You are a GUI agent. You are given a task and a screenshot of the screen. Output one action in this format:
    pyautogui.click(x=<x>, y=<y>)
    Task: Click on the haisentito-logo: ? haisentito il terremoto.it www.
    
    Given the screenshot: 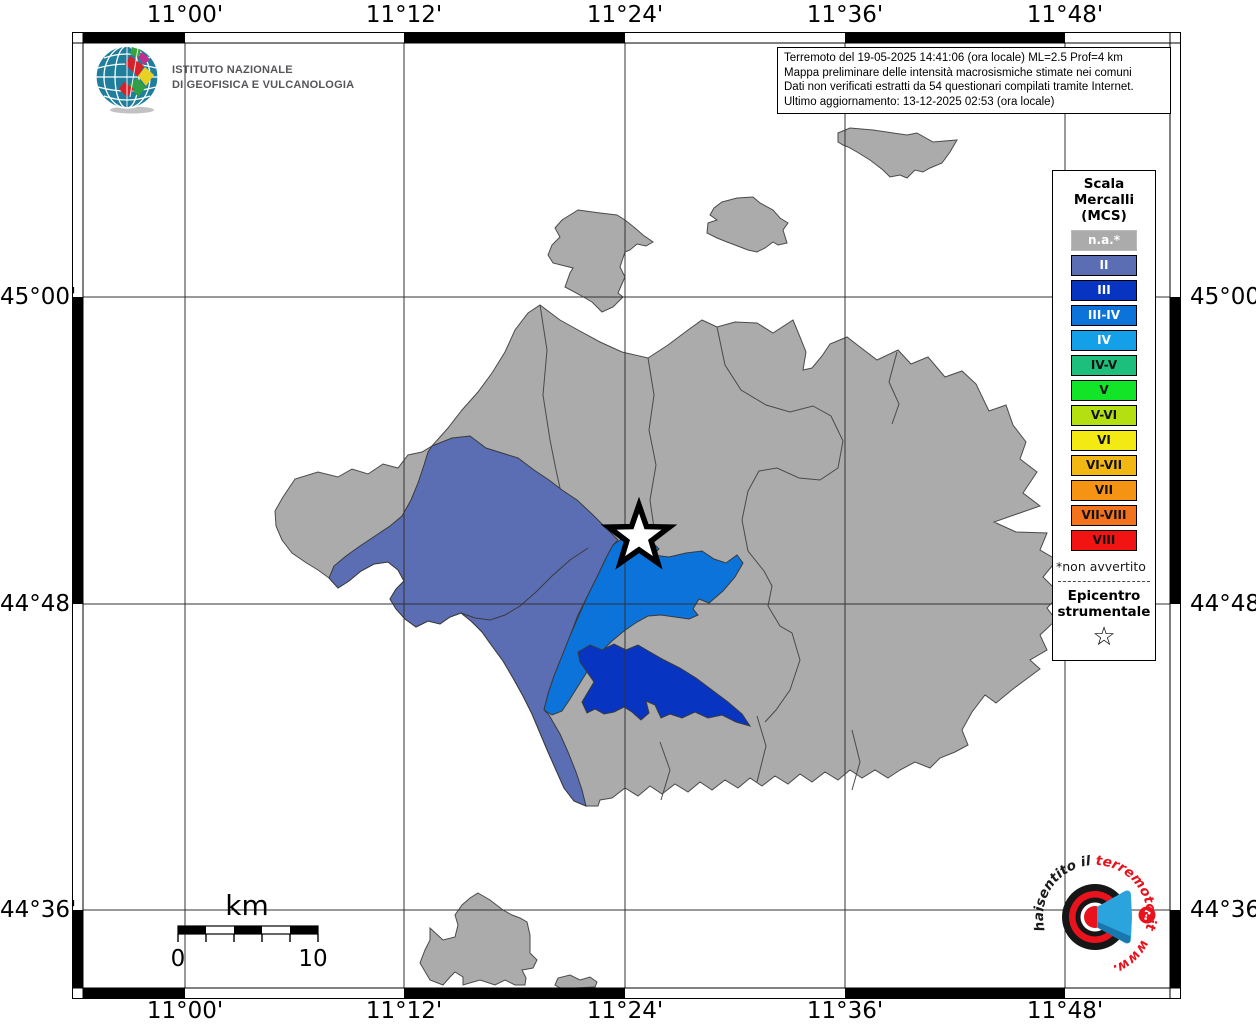 What is the action you would take?
    pyautogui.click(x=1095, y=915)
    